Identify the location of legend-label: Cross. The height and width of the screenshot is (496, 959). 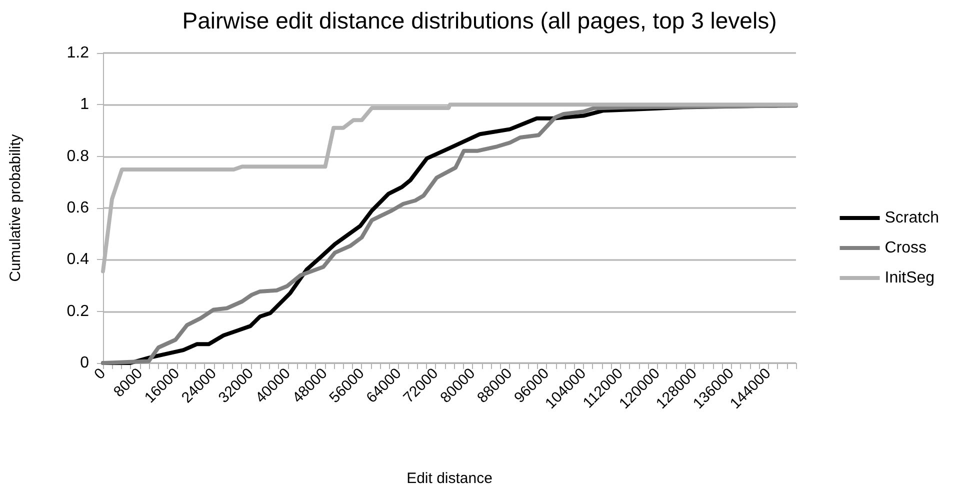
(905, 248).